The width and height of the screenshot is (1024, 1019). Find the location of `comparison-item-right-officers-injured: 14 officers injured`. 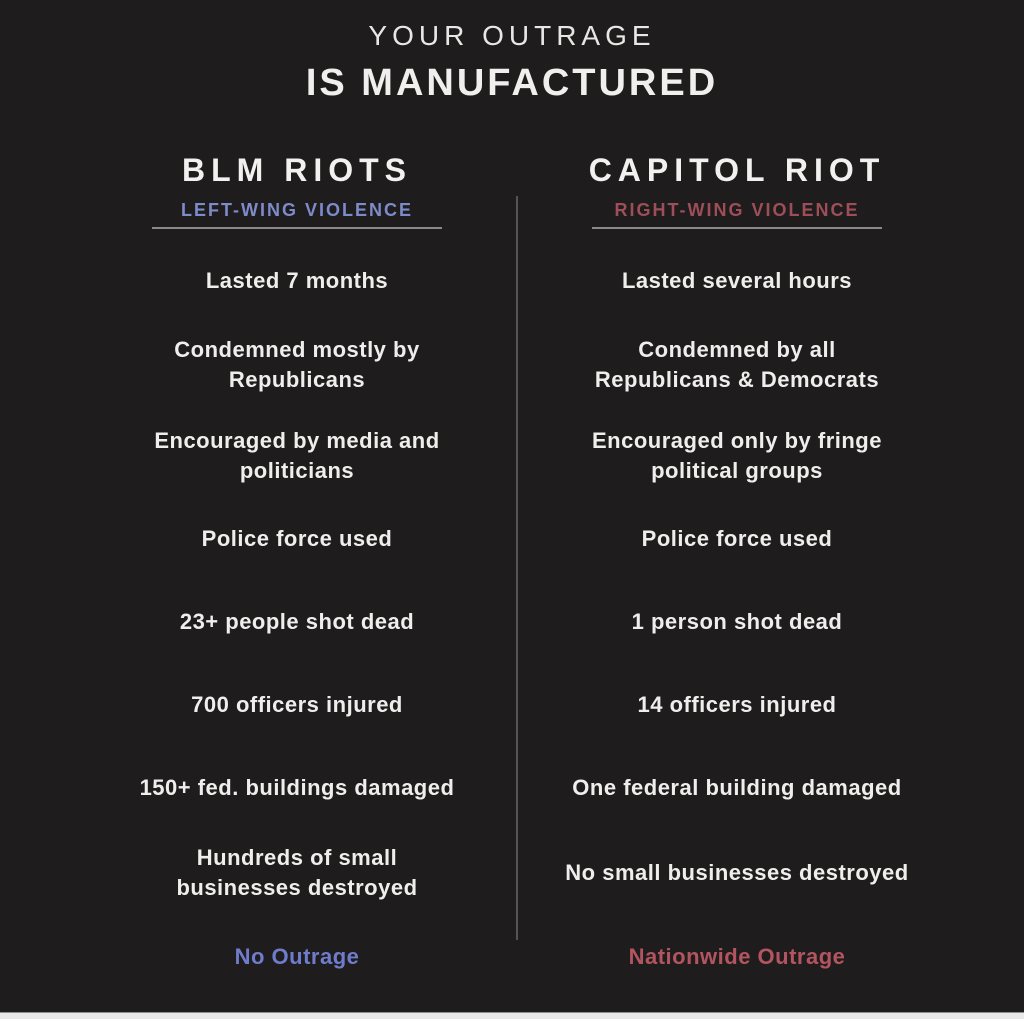

comparison-item-right-officers-injured: 14 officers injured is located at coordinates (737, 704).